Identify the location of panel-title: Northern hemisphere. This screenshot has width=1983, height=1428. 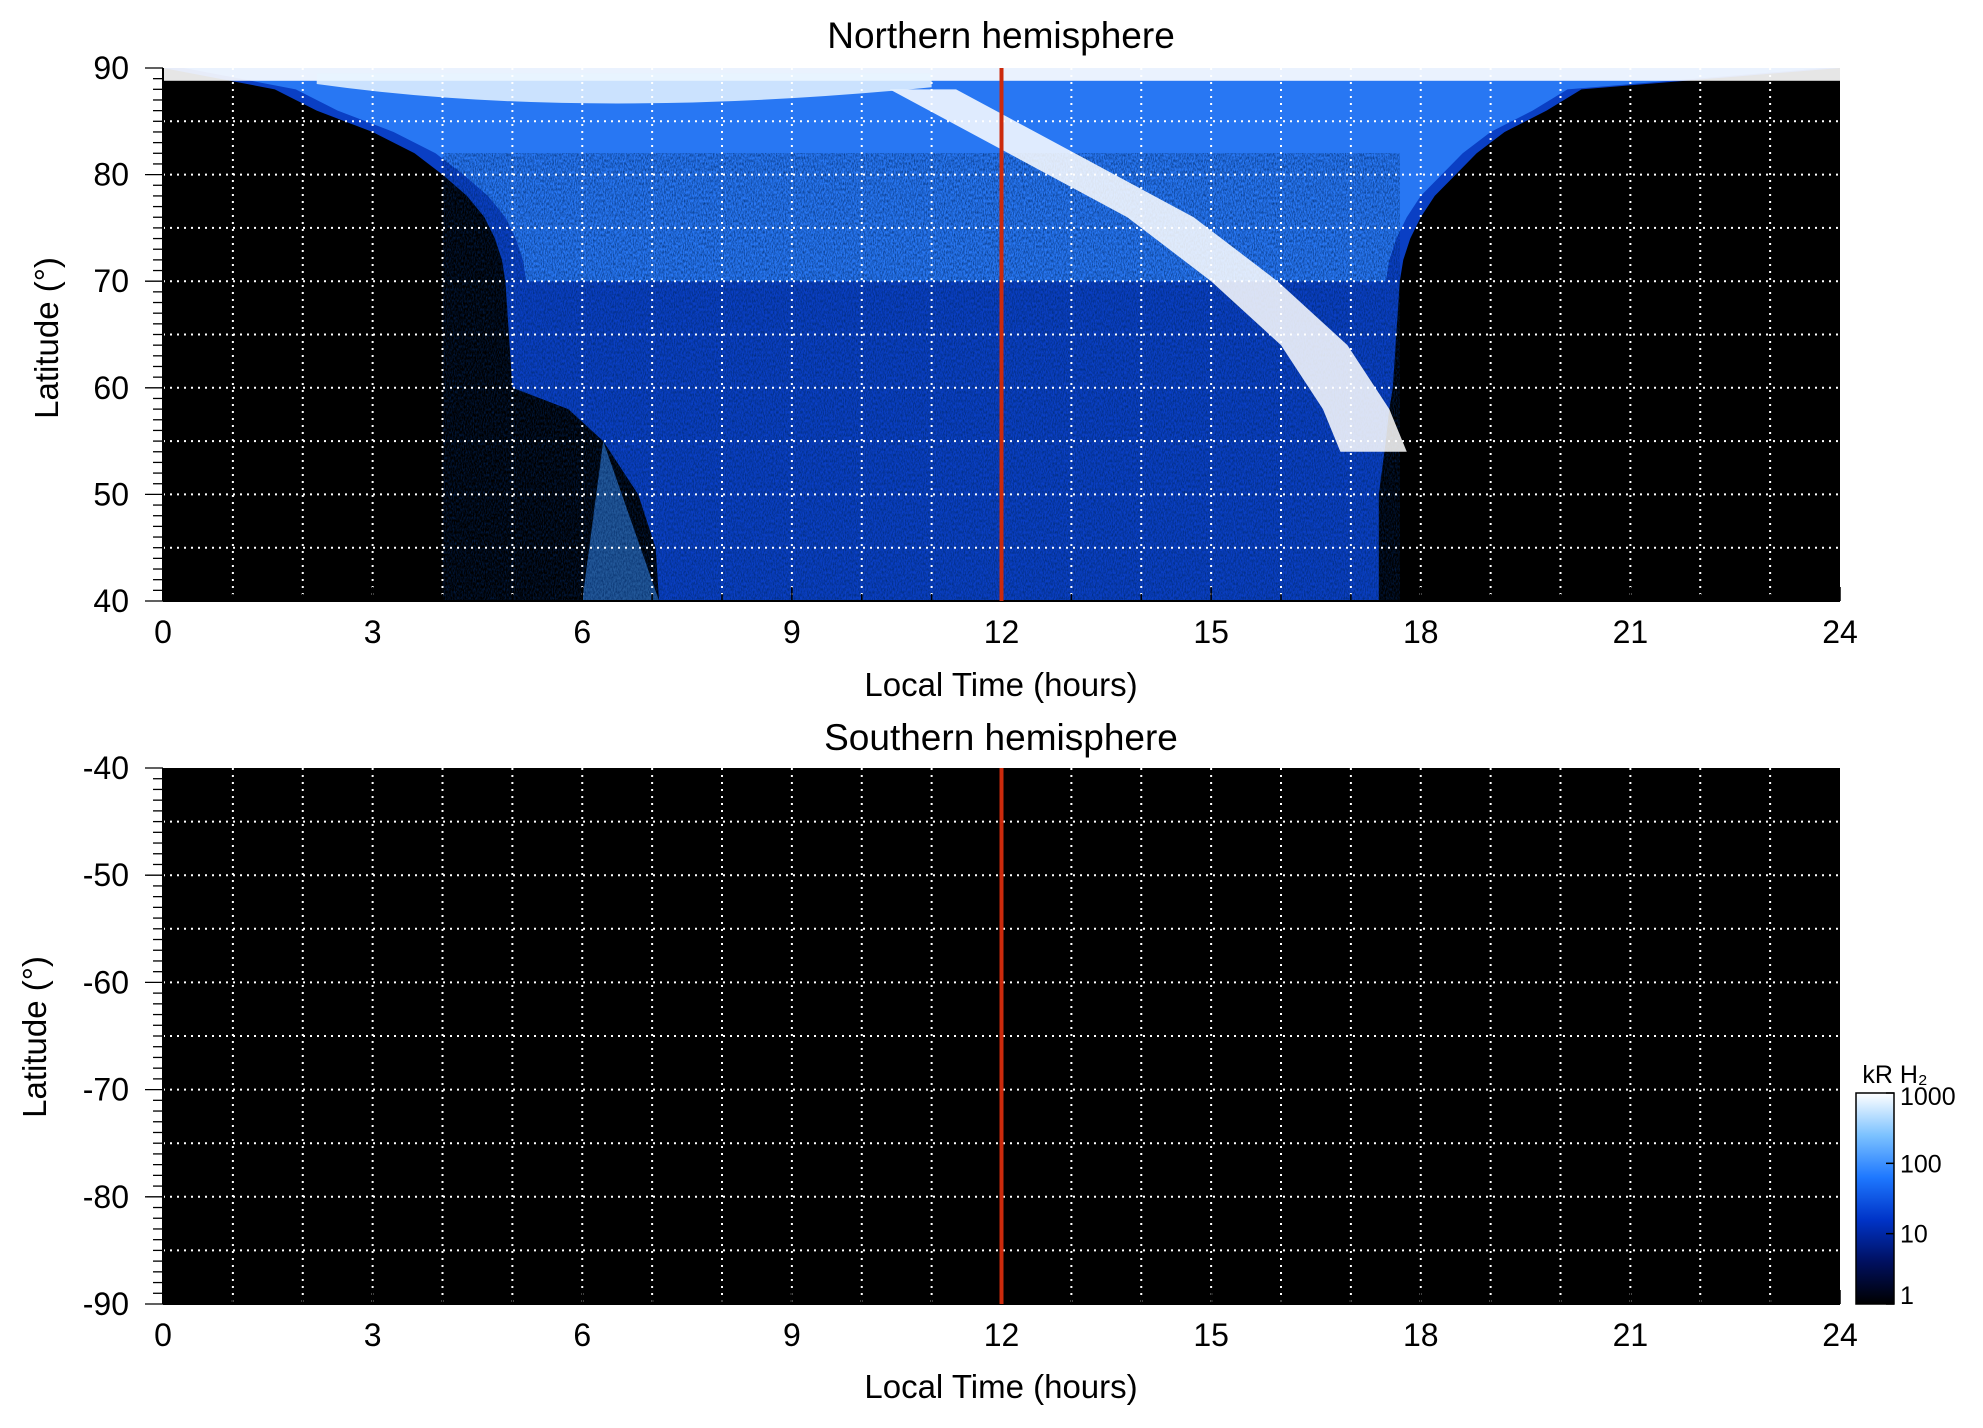
(1001, 35).